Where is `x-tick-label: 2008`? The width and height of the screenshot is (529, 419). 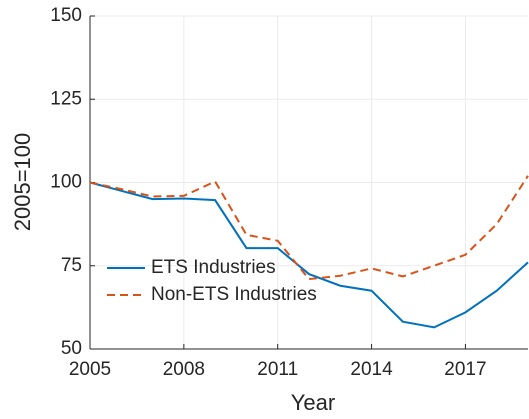 x-tick-label: 2008 is located at coordinates (184, 369).